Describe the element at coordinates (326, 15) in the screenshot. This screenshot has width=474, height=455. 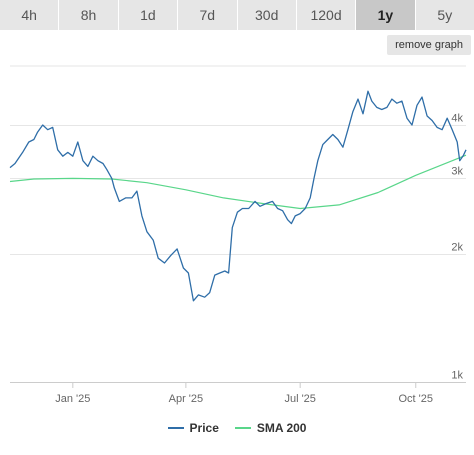
I see `tab-120d: 120d` at that location.